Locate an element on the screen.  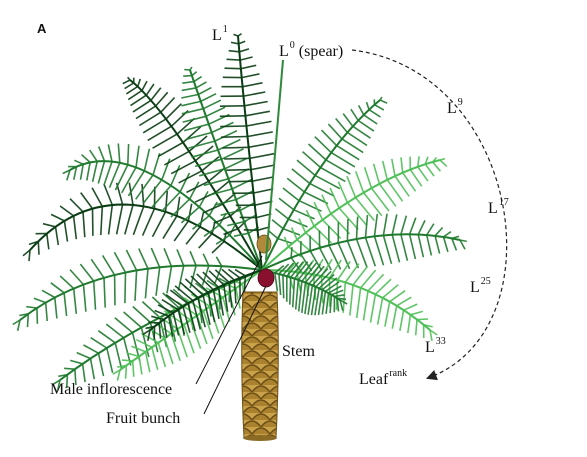
fruit-bunch-leader is located at coordinates (235, 350).